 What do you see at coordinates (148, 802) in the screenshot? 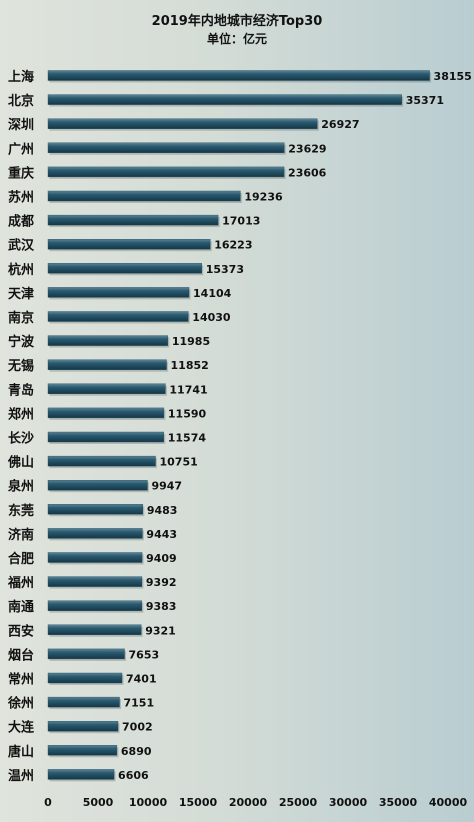
I see `x-tick-label: 10000` at bounding box center [148, 802].